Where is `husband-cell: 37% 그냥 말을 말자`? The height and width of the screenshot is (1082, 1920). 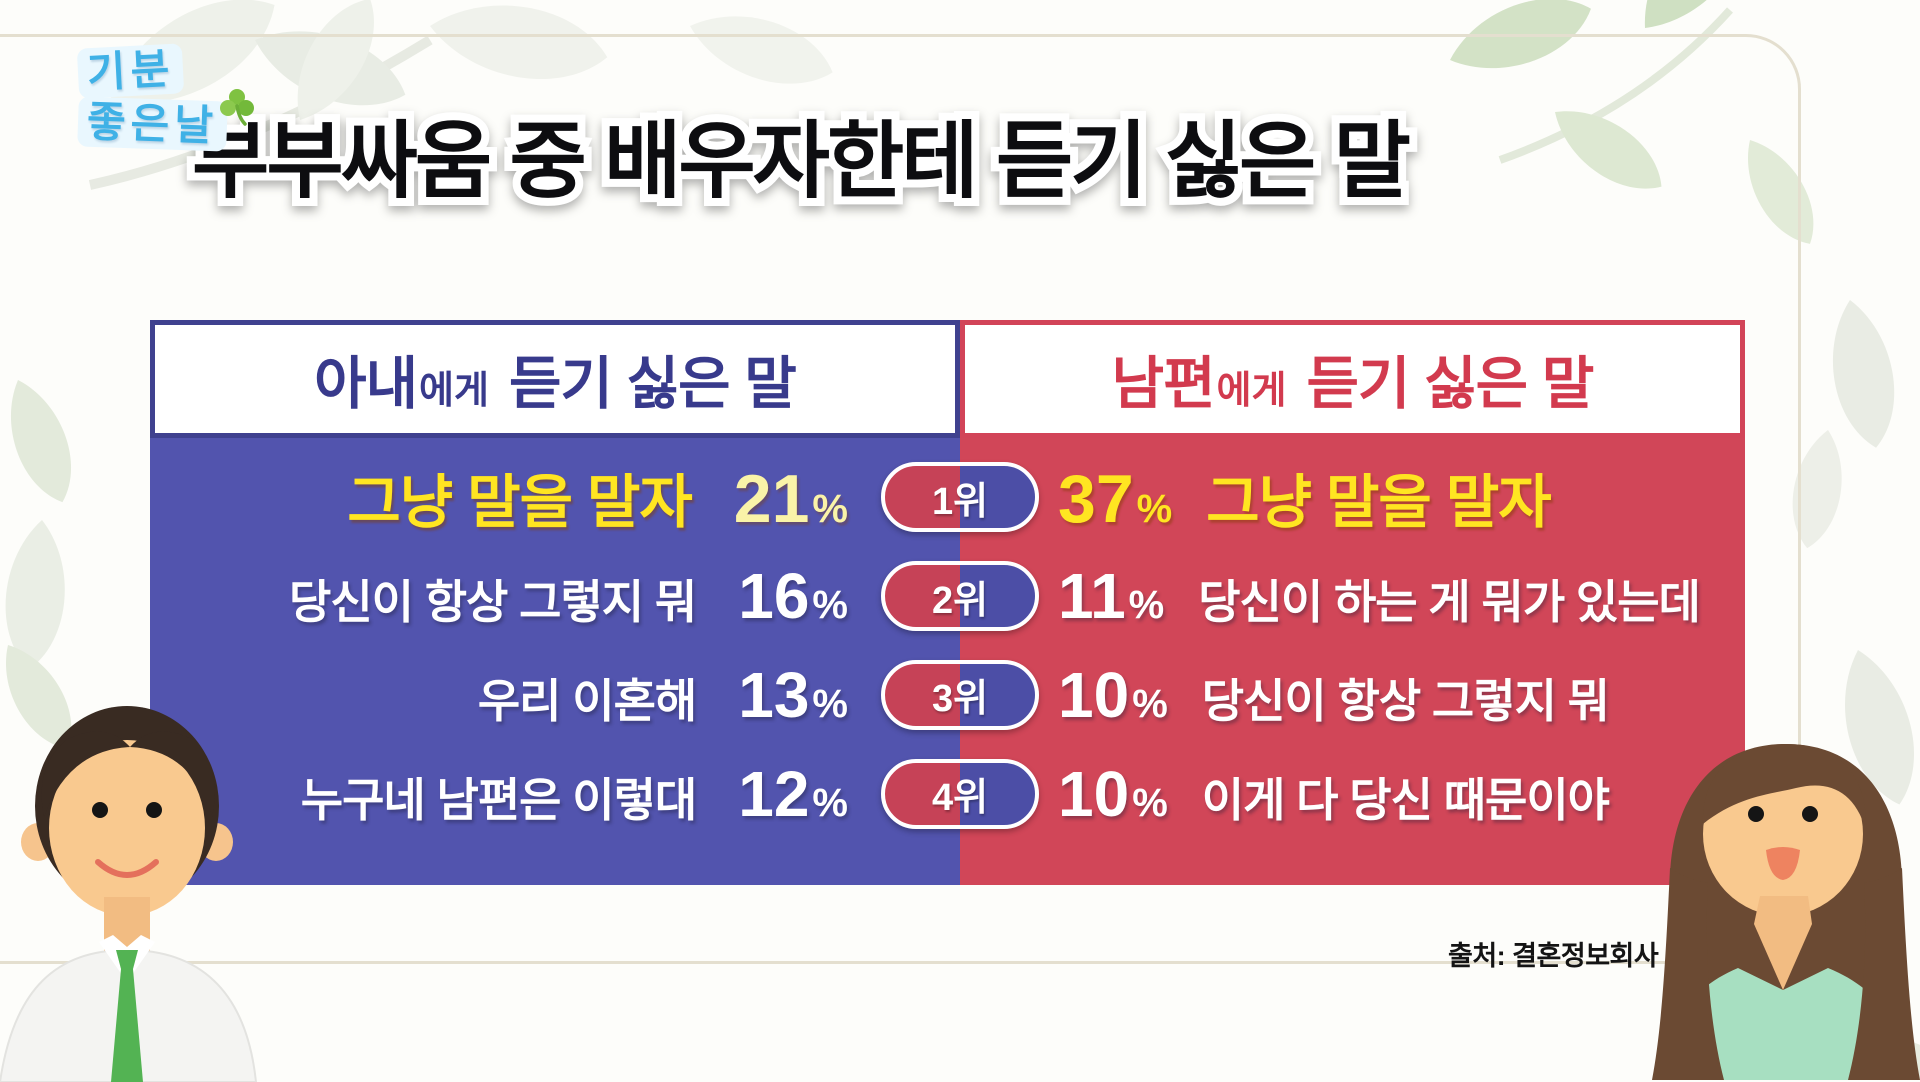
husband-cell: 37% 그냥 말을 말자 is located at coordinates (1352, 497).